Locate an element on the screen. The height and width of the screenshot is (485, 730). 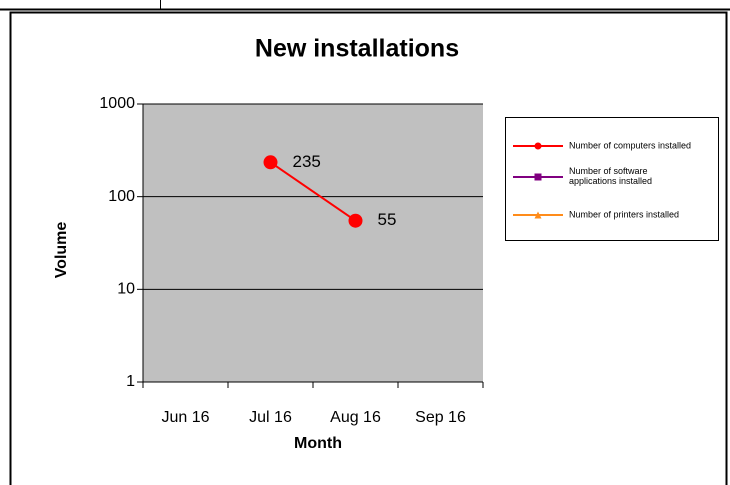
legend-label: Number of computers installed is located at coordinates (630, 145).